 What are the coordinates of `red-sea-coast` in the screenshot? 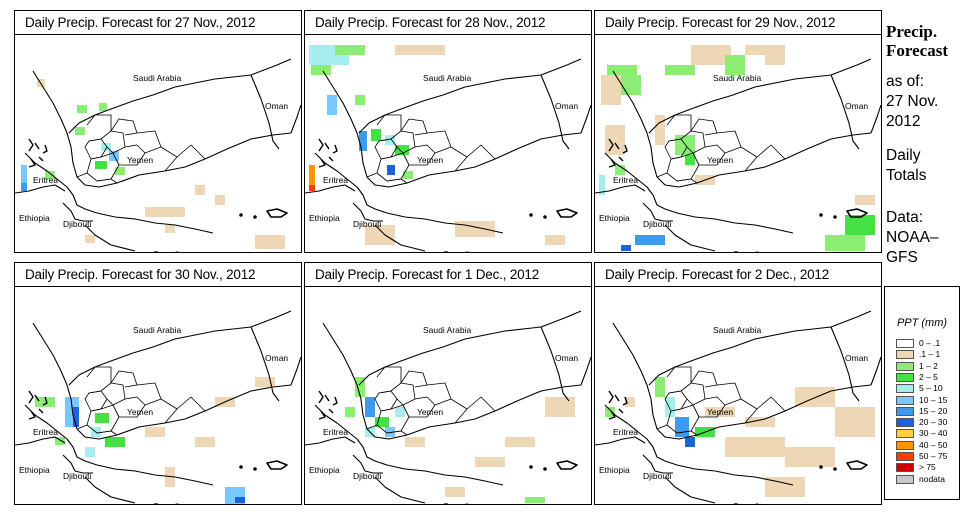 It's located at (635, 124).